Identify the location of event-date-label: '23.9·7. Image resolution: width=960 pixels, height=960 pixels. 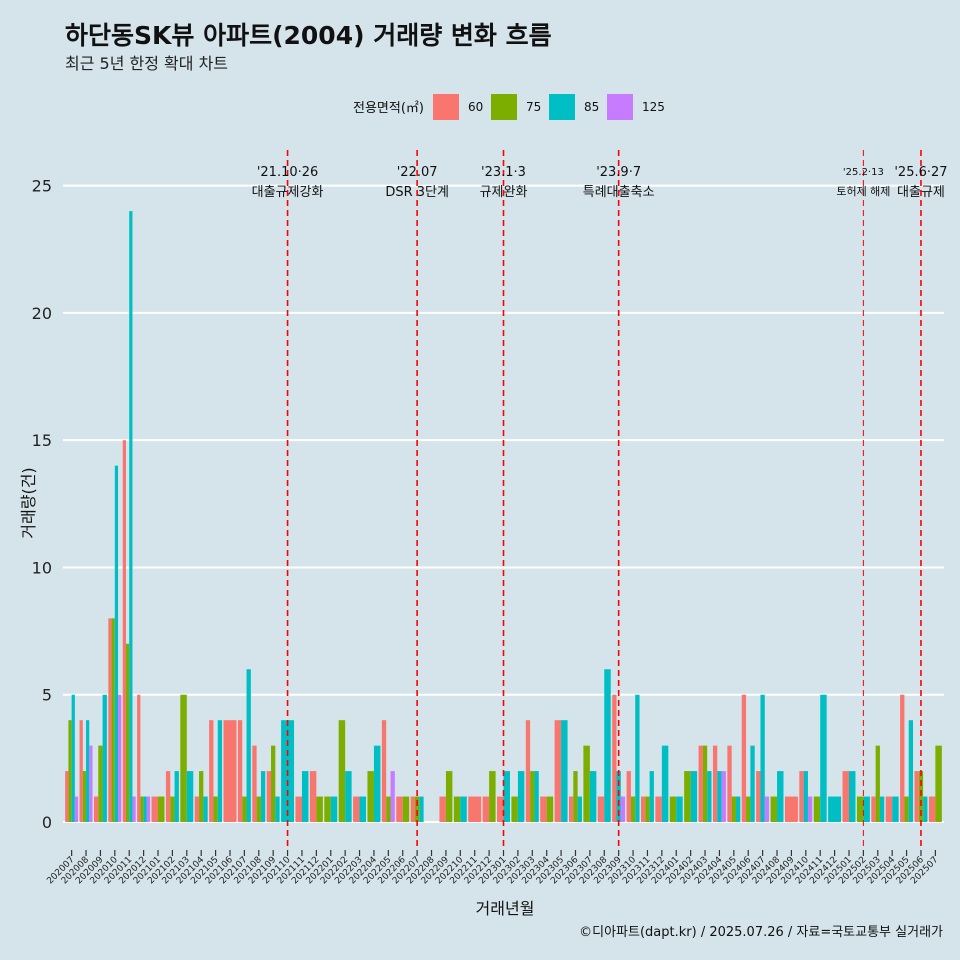
(618, 172).